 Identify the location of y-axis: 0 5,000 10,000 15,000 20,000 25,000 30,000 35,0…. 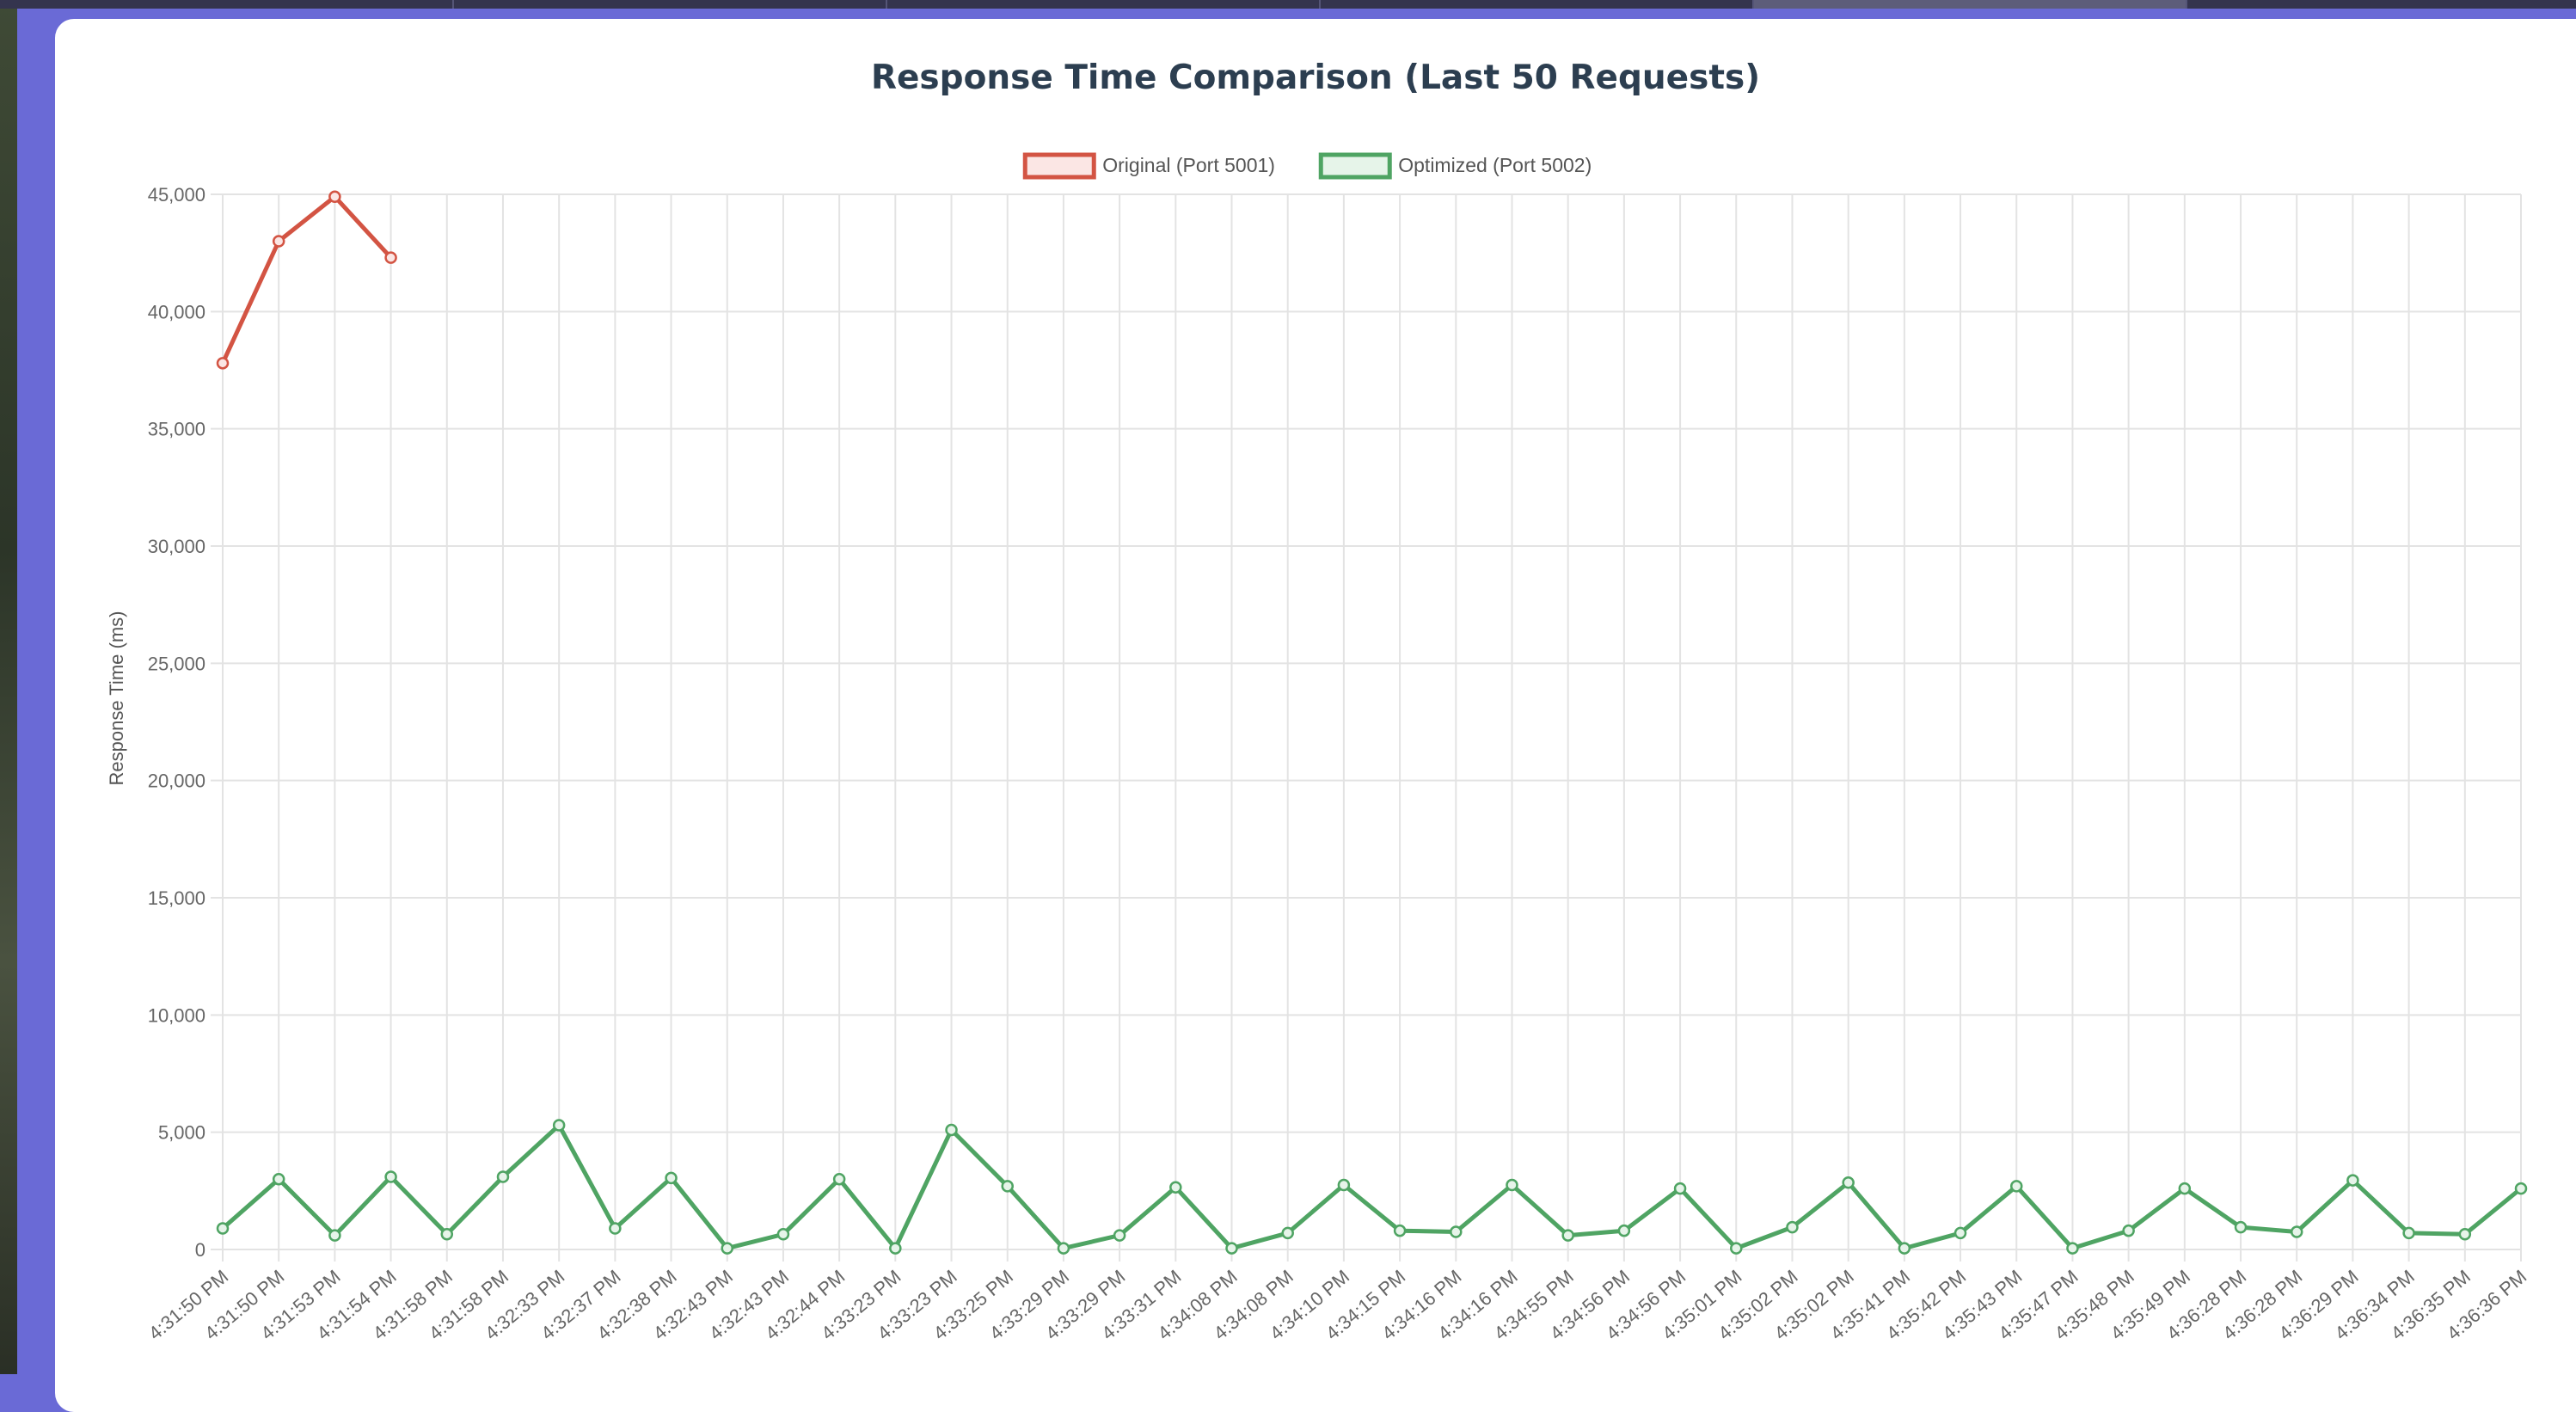
(176, 722).